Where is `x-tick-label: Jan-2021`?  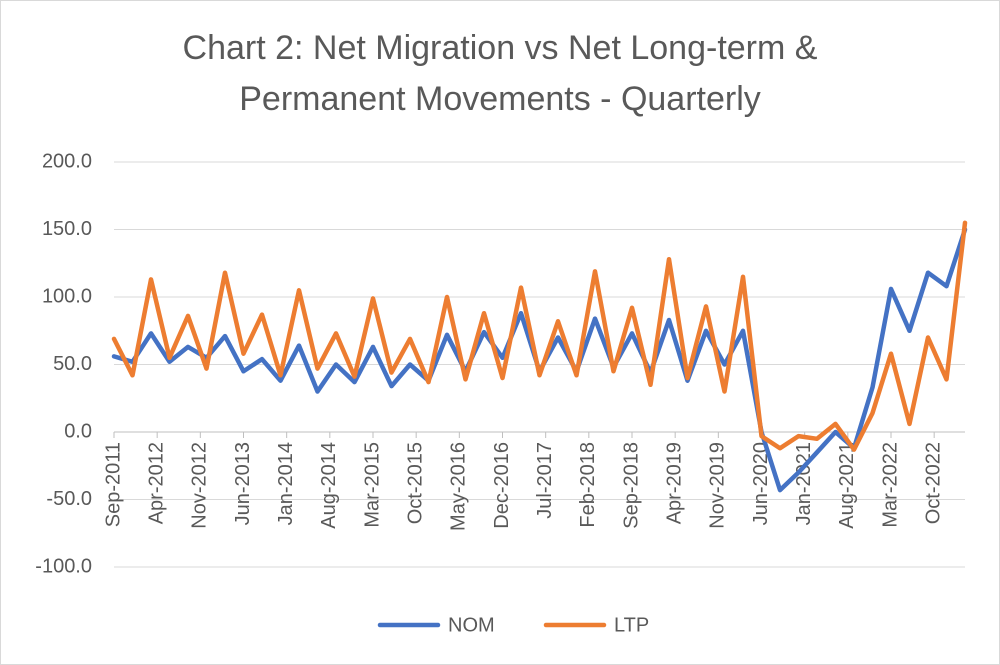
x-tick-label: Jan-2021 is located at coordinates (804, 483).